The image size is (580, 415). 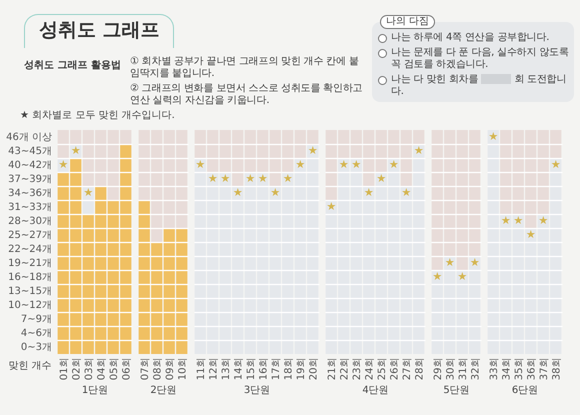 What do you see at coordinates (463, 369) in the screenshot?
I see `x-tick-label: 31회` at bounding box center [463, 369].